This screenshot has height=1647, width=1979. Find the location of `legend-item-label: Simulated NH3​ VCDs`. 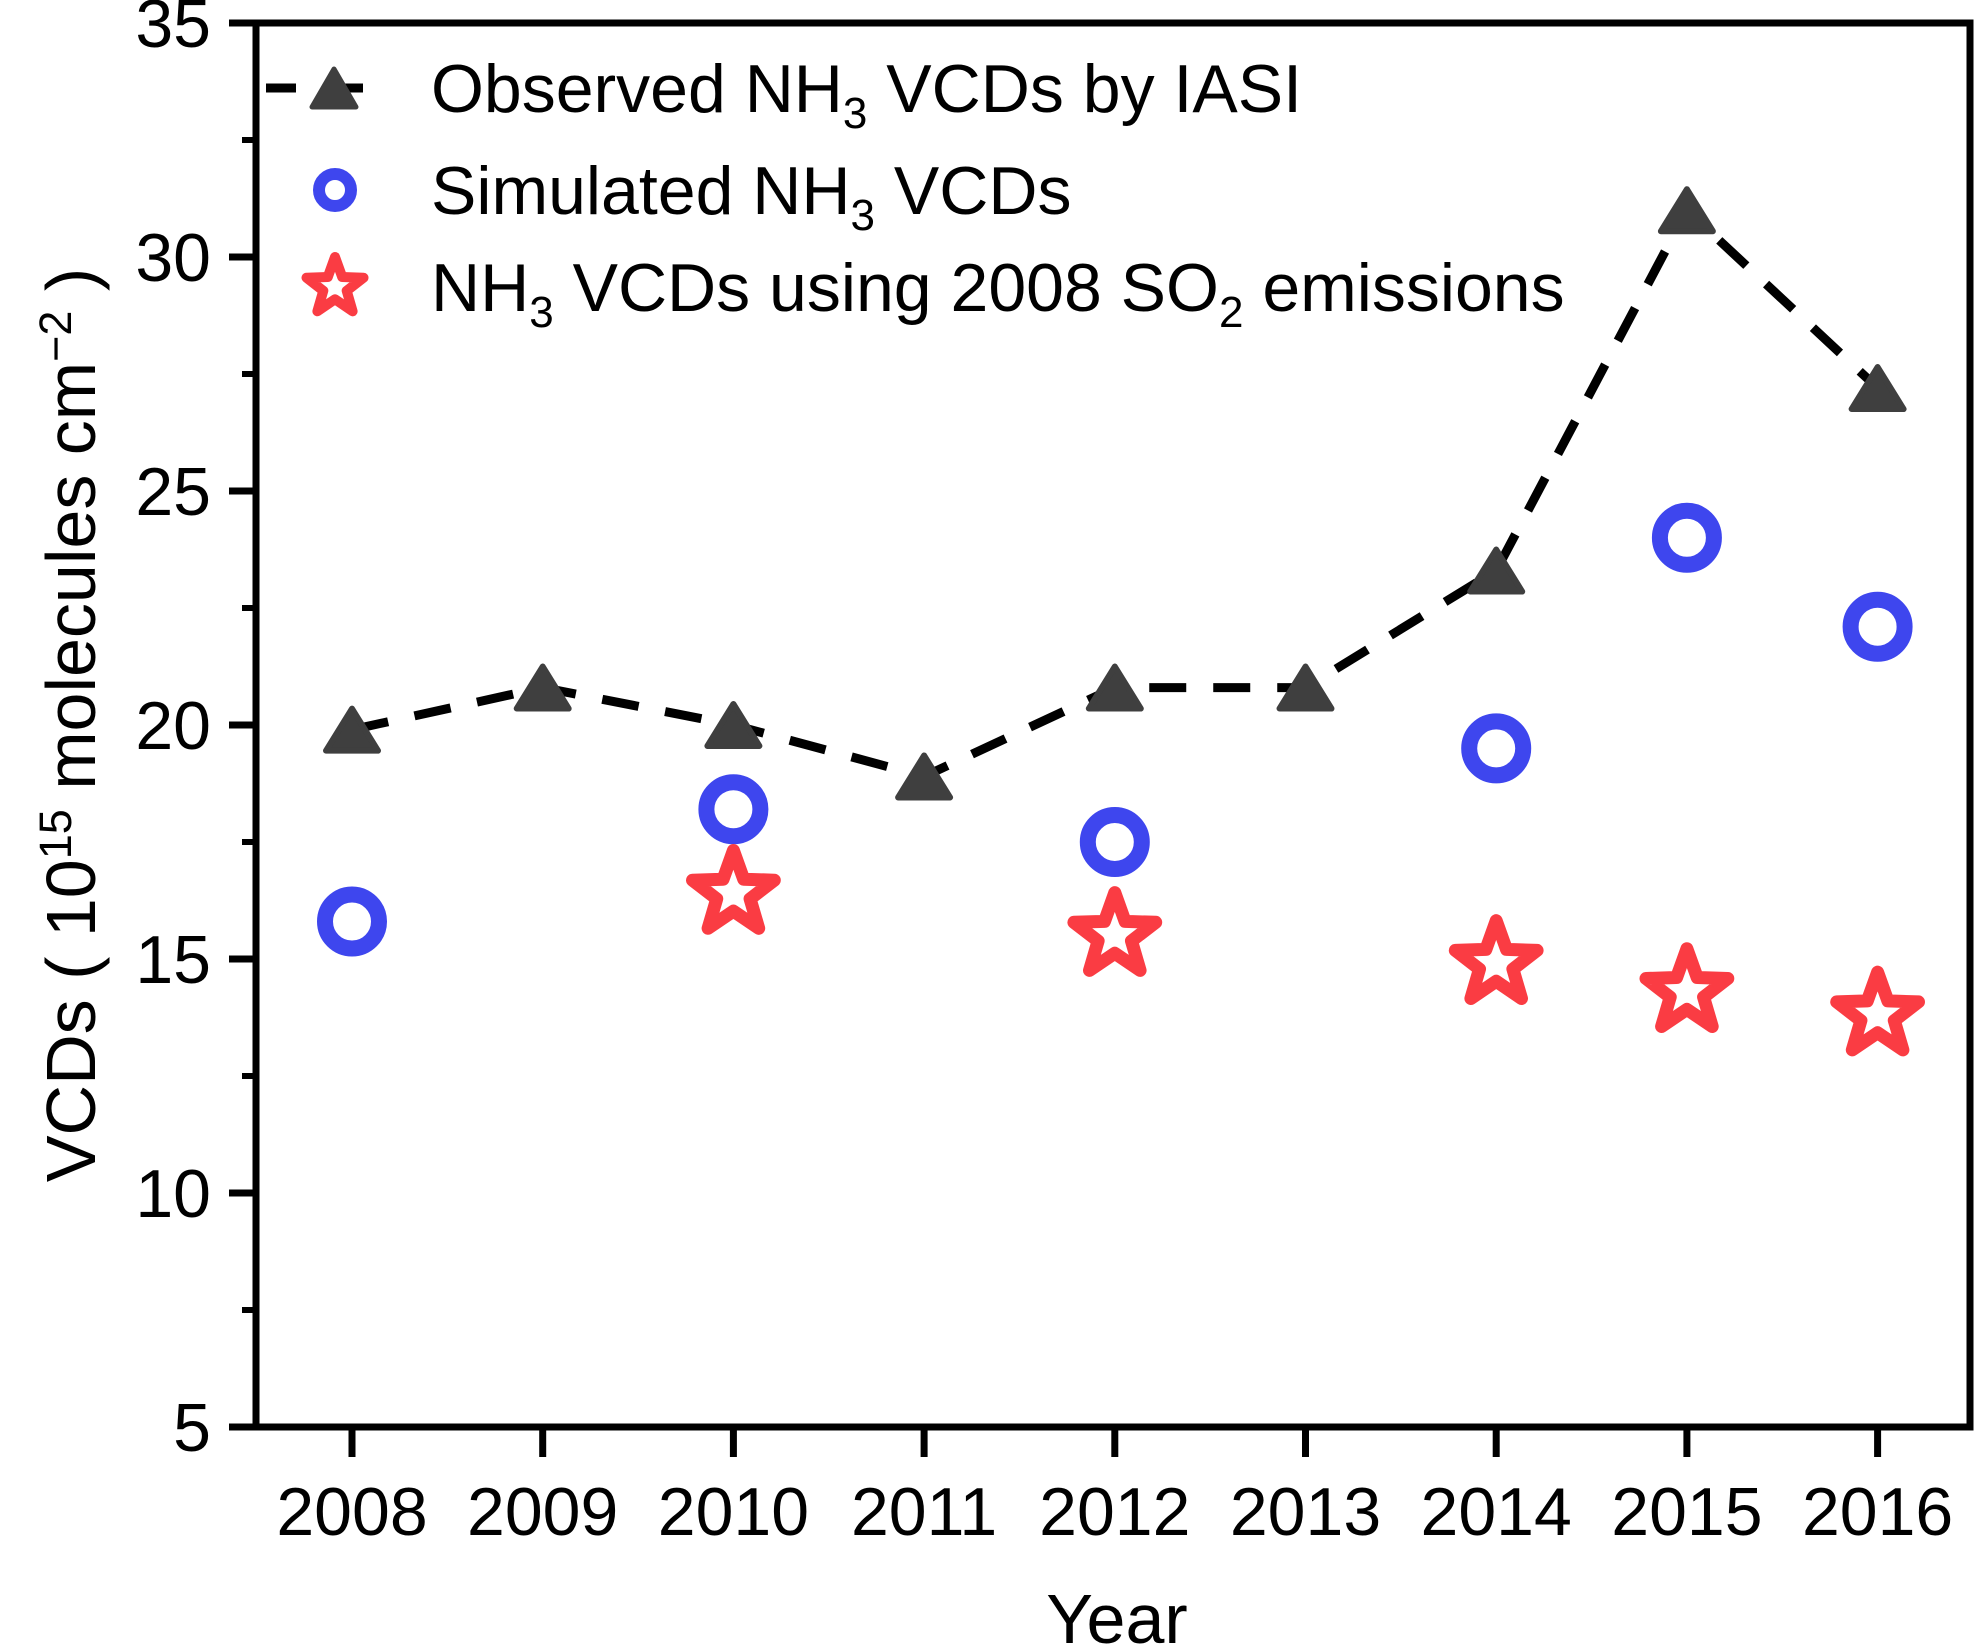

legend-item-label: Simulated NH3​ VCDs is located at coordinates (751, 196).